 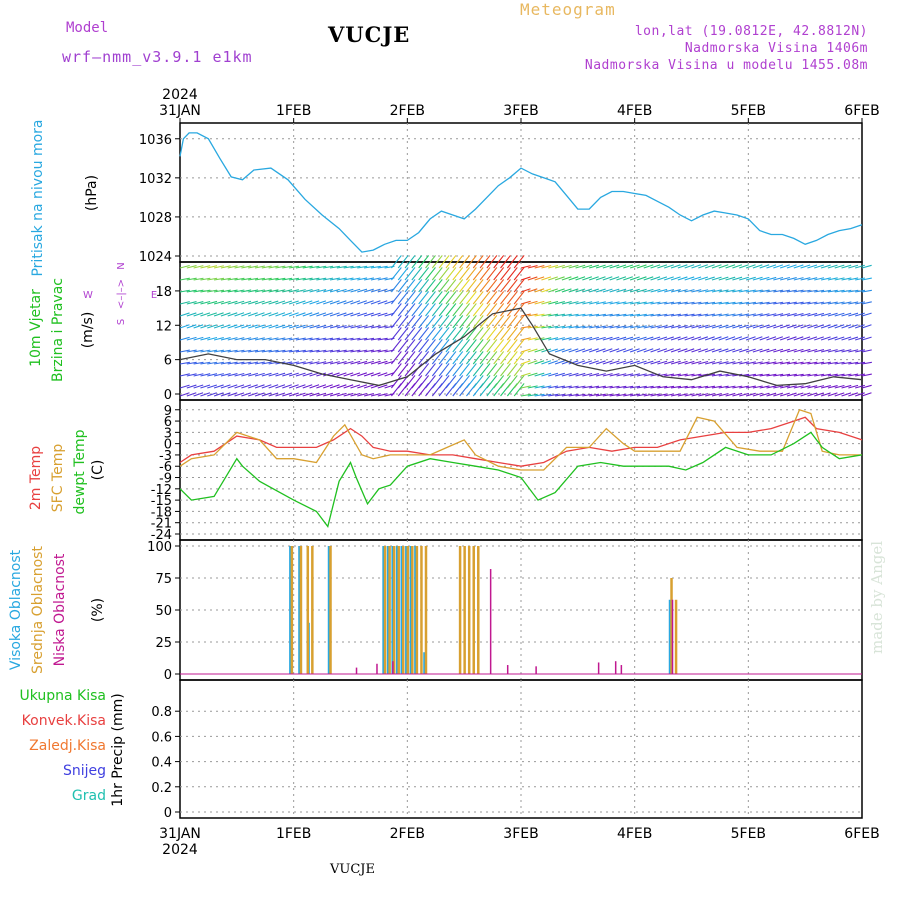 I want to click on y-tick-label: 1036, so click(x=155, y=140).